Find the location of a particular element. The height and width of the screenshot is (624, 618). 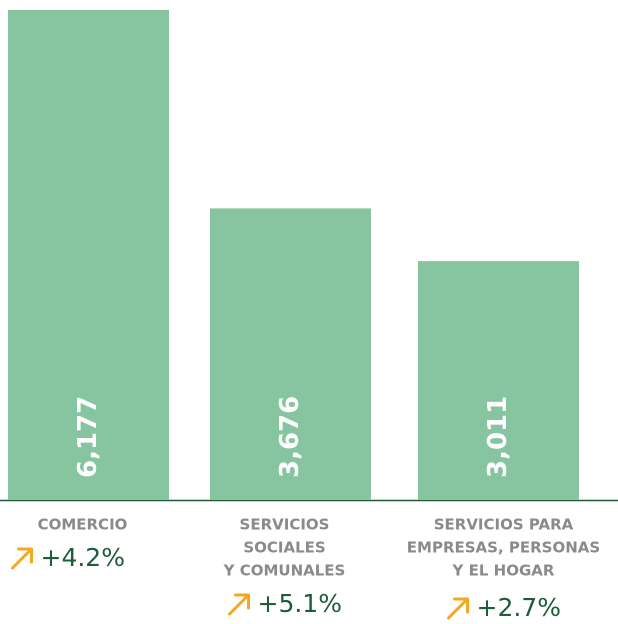

category-label: SOCIALES is located at coordinates (284, 548).